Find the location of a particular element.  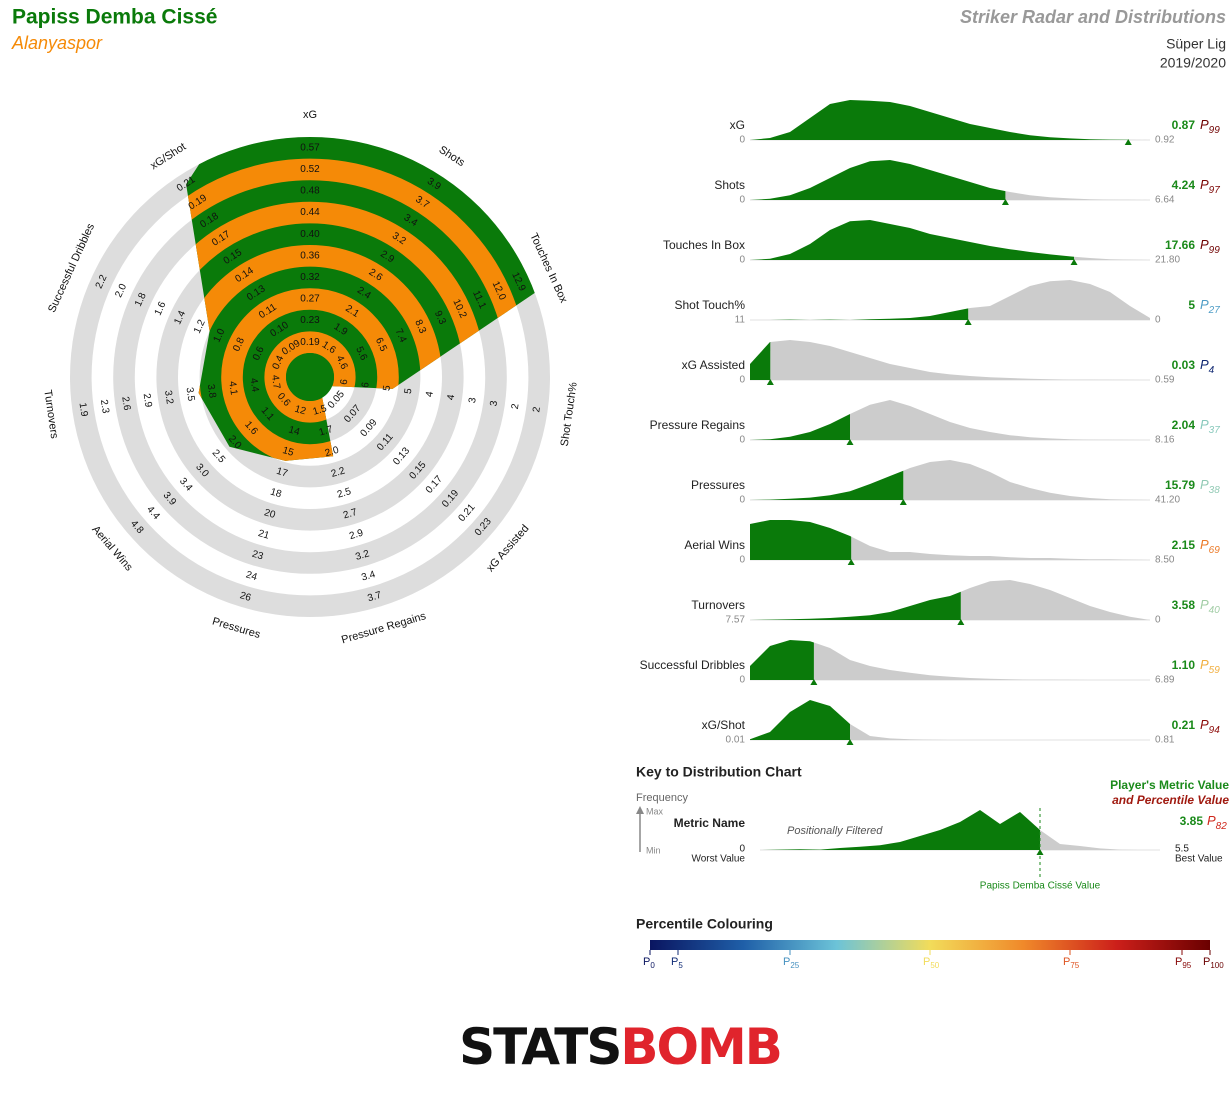

radar-tick-label: 2 is located at coordinates (516, 407).